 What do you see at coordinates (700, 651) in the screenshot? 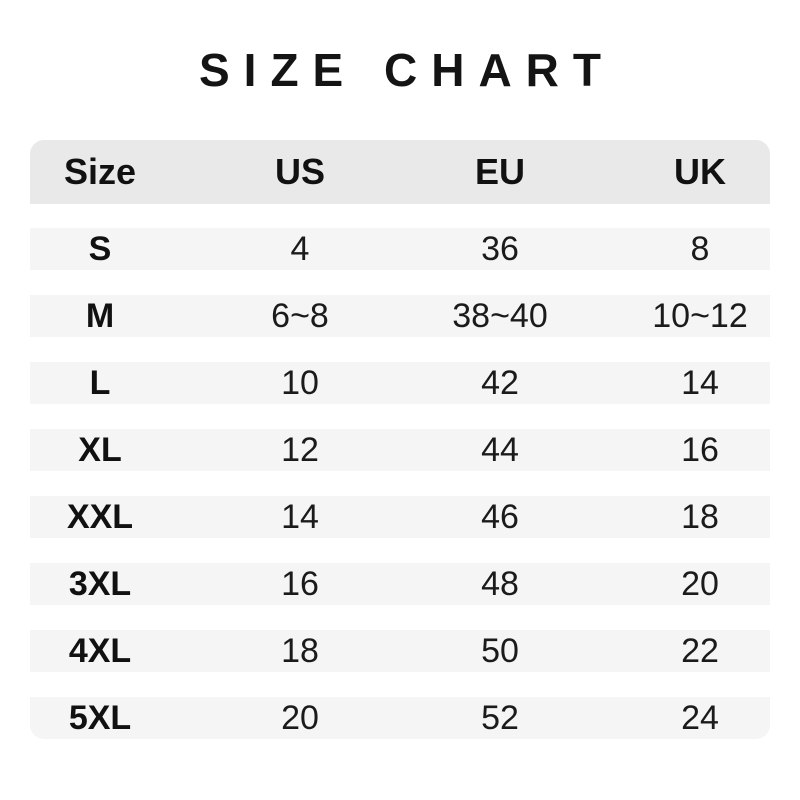
I see `cell-uk: 22` at bounding box center [700, 651].